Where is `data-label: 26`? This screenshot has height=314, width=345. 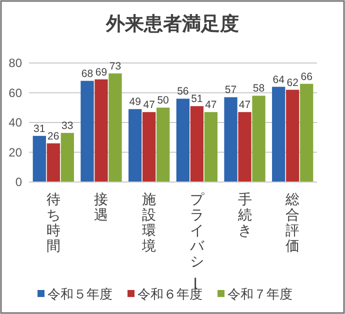 data-label: 26 is located at coordinates (54, 136).